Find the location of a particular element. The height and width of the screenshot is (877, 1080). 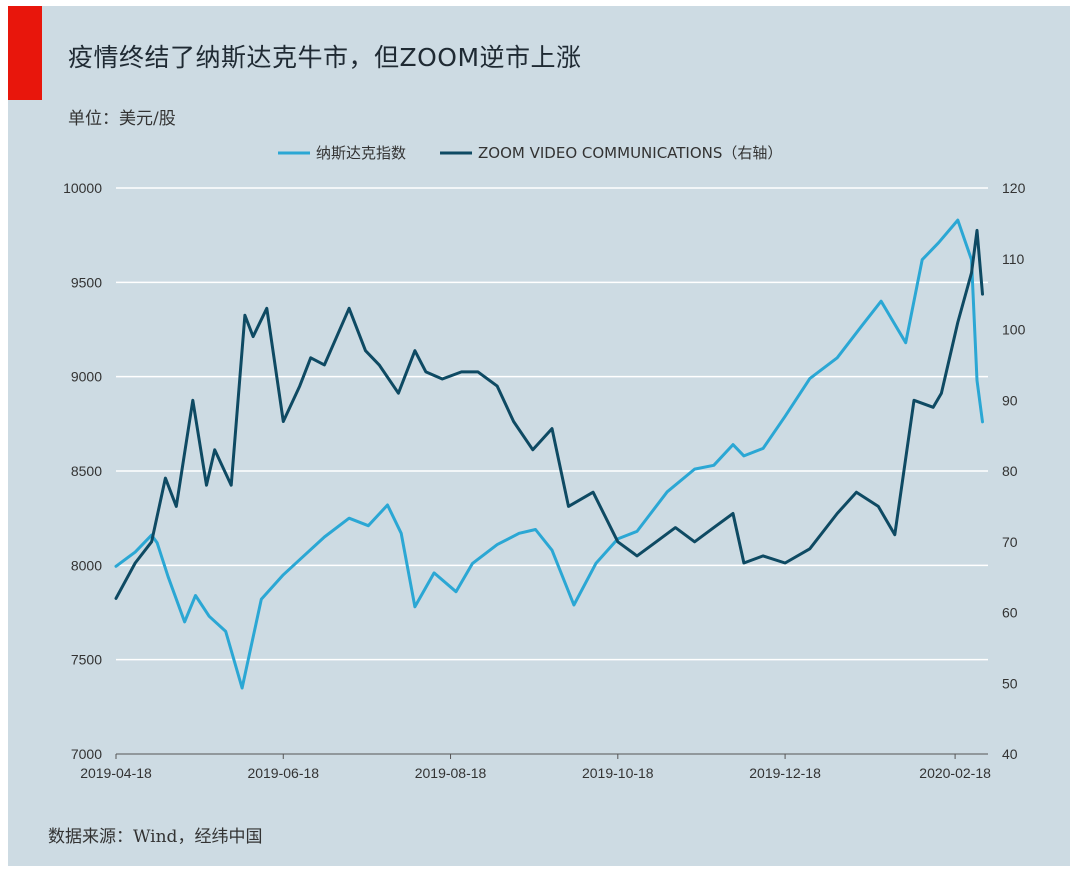

y-right-tick-label: 40 is located at coordinates (1010, 754).